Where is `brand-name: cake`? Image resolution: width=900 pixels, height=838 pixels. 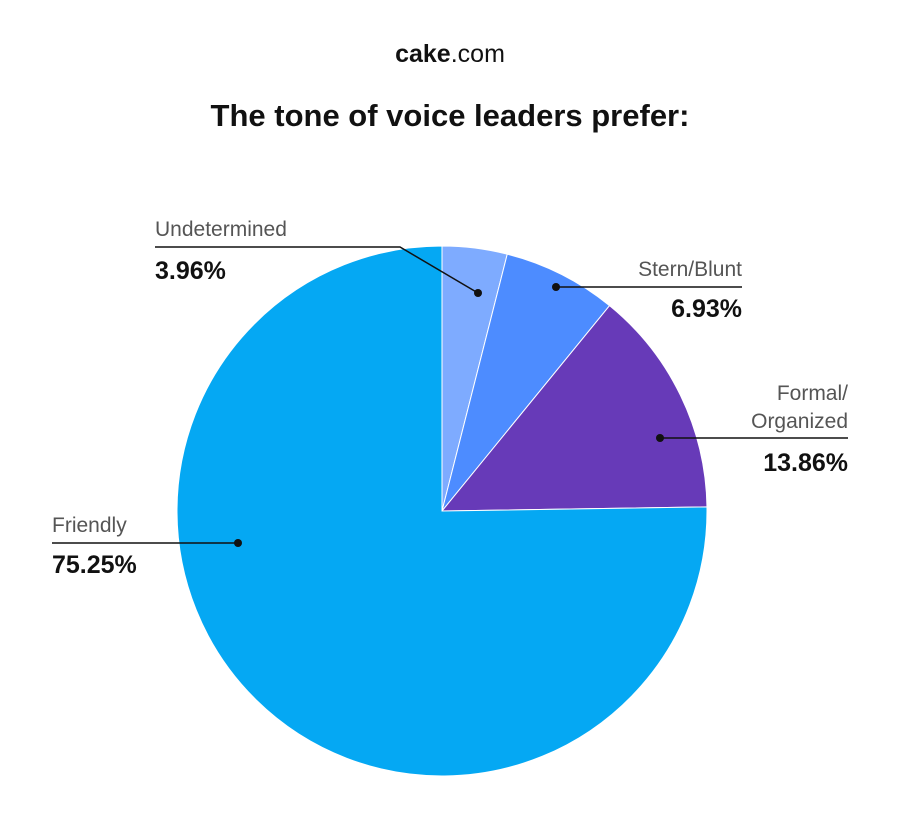
brand-name: cake is located at coordinates (423, 54).